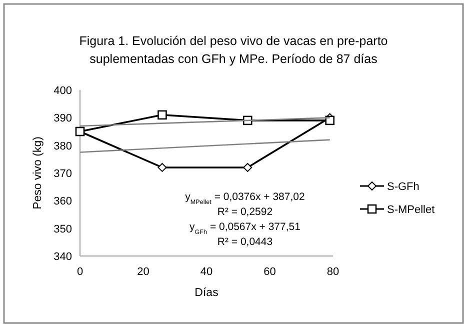 The height and width of the screenshot is (327, 467). I want to click on y-tick-label: 360, so click(63, 202).